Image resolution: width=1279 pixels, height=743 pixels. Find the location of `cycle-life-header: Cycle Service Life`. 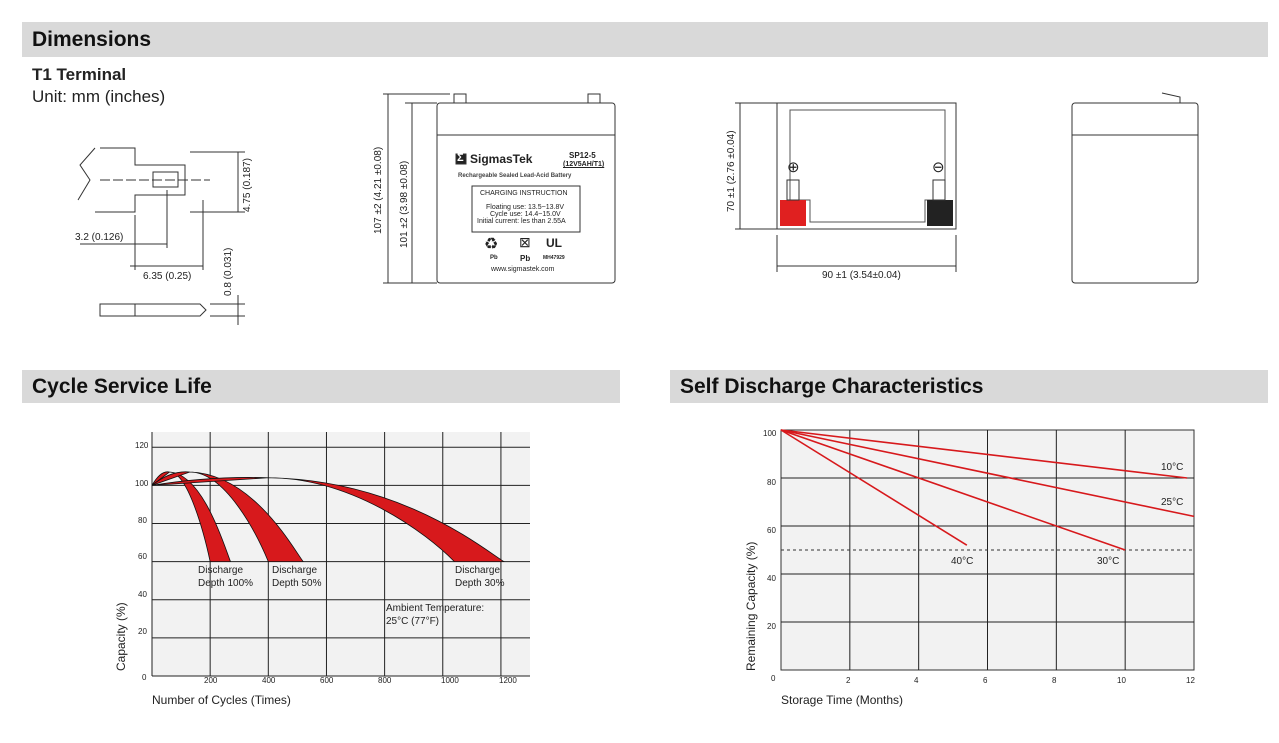

cycle-life-header: Cycle Service Life is located at coordinates (321, 386).